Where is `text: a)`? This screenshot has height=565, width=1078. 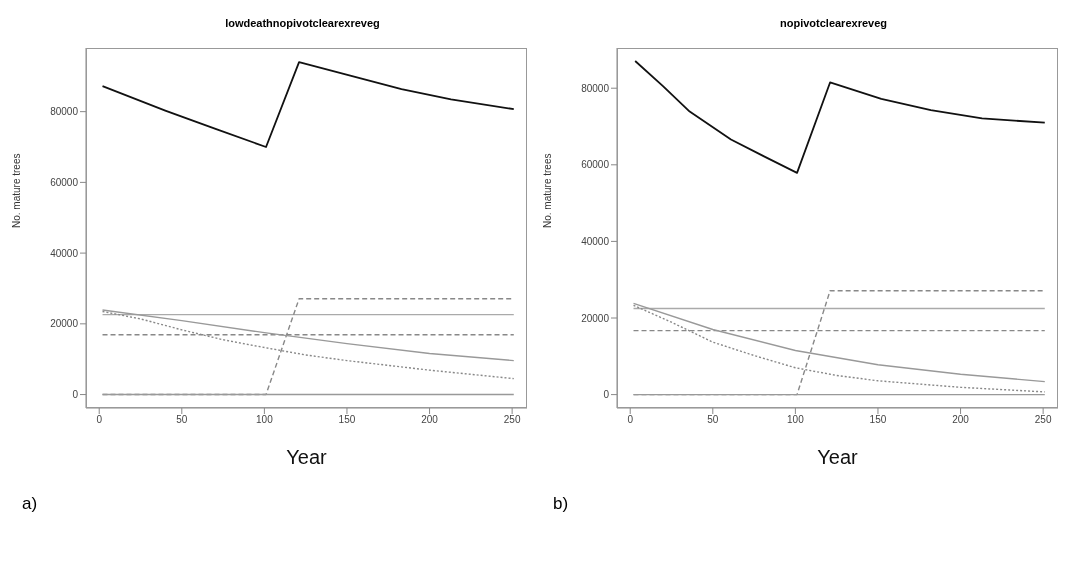 text: a) is located at coordinates (30, 504).